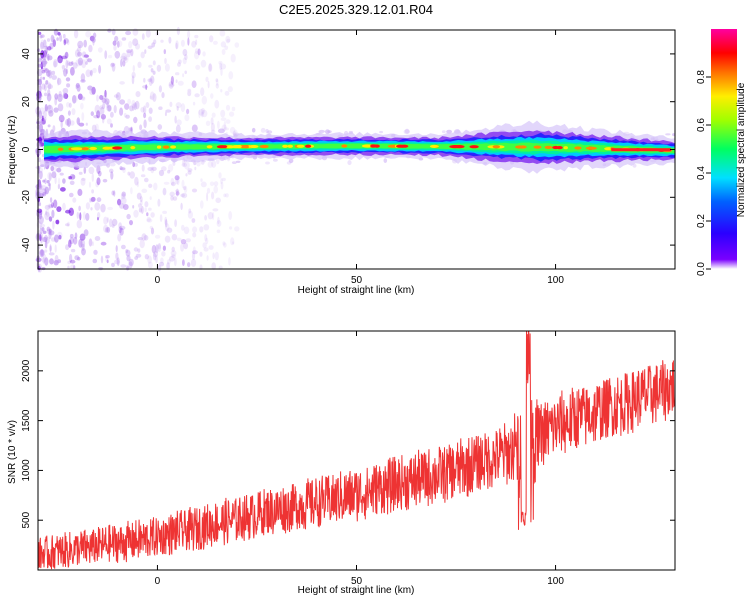  Describe the element at coordinates (158, 280) in the screenshot. I see `x-tick-label: 0` at that location.